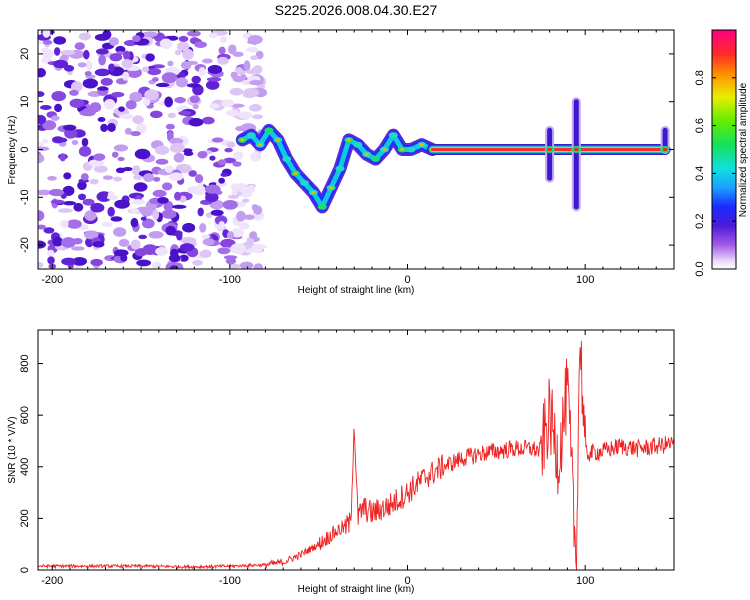 Image resolution: width=750 pixels, height=600 pixels. What do you see at coordinates (700, 268) in the screenshot?
I see `colorbar-tick-label: 0.0` at bounding box center [700, 268].